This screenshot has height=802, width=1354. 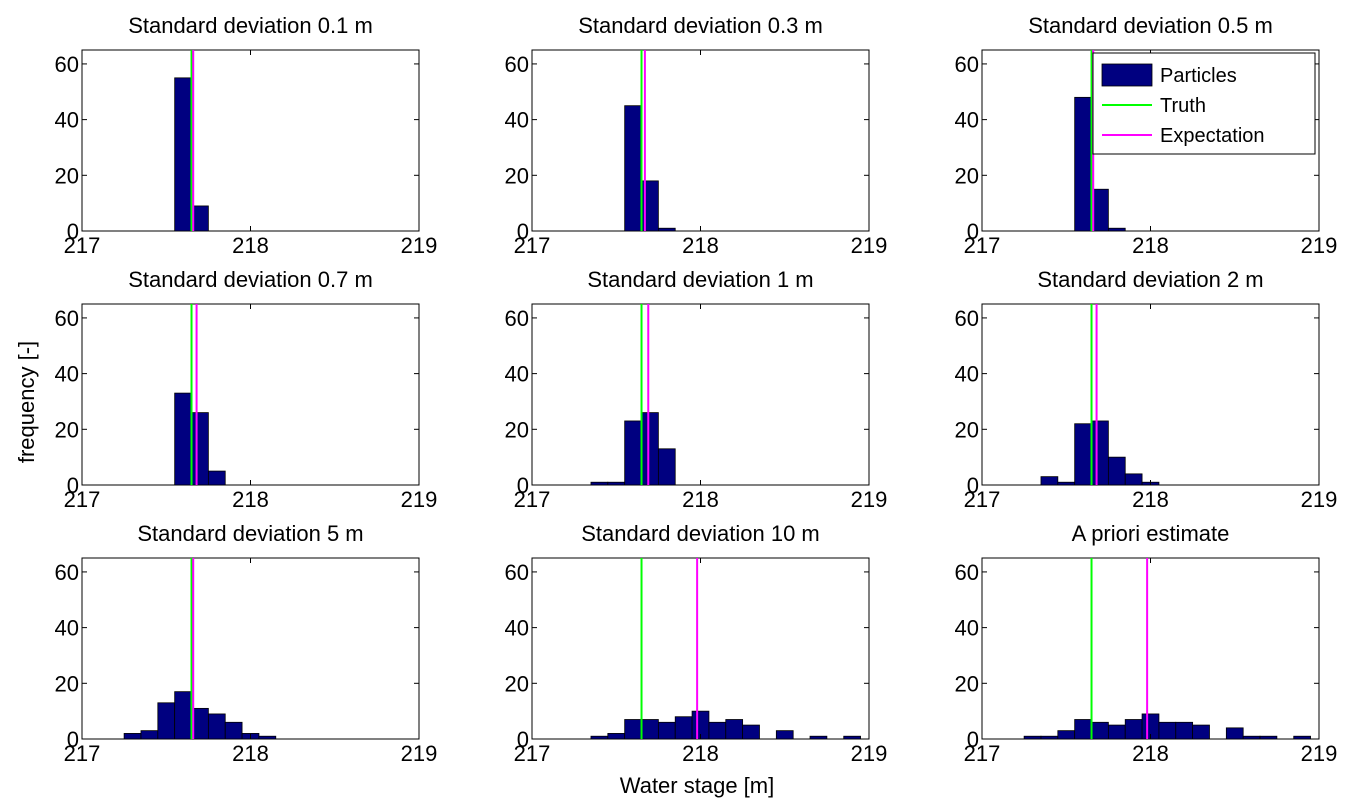 I want to click on panel-5: Standard deviation 1 m 0 20 40 60 217 218 219, so click(x=696, y=389).